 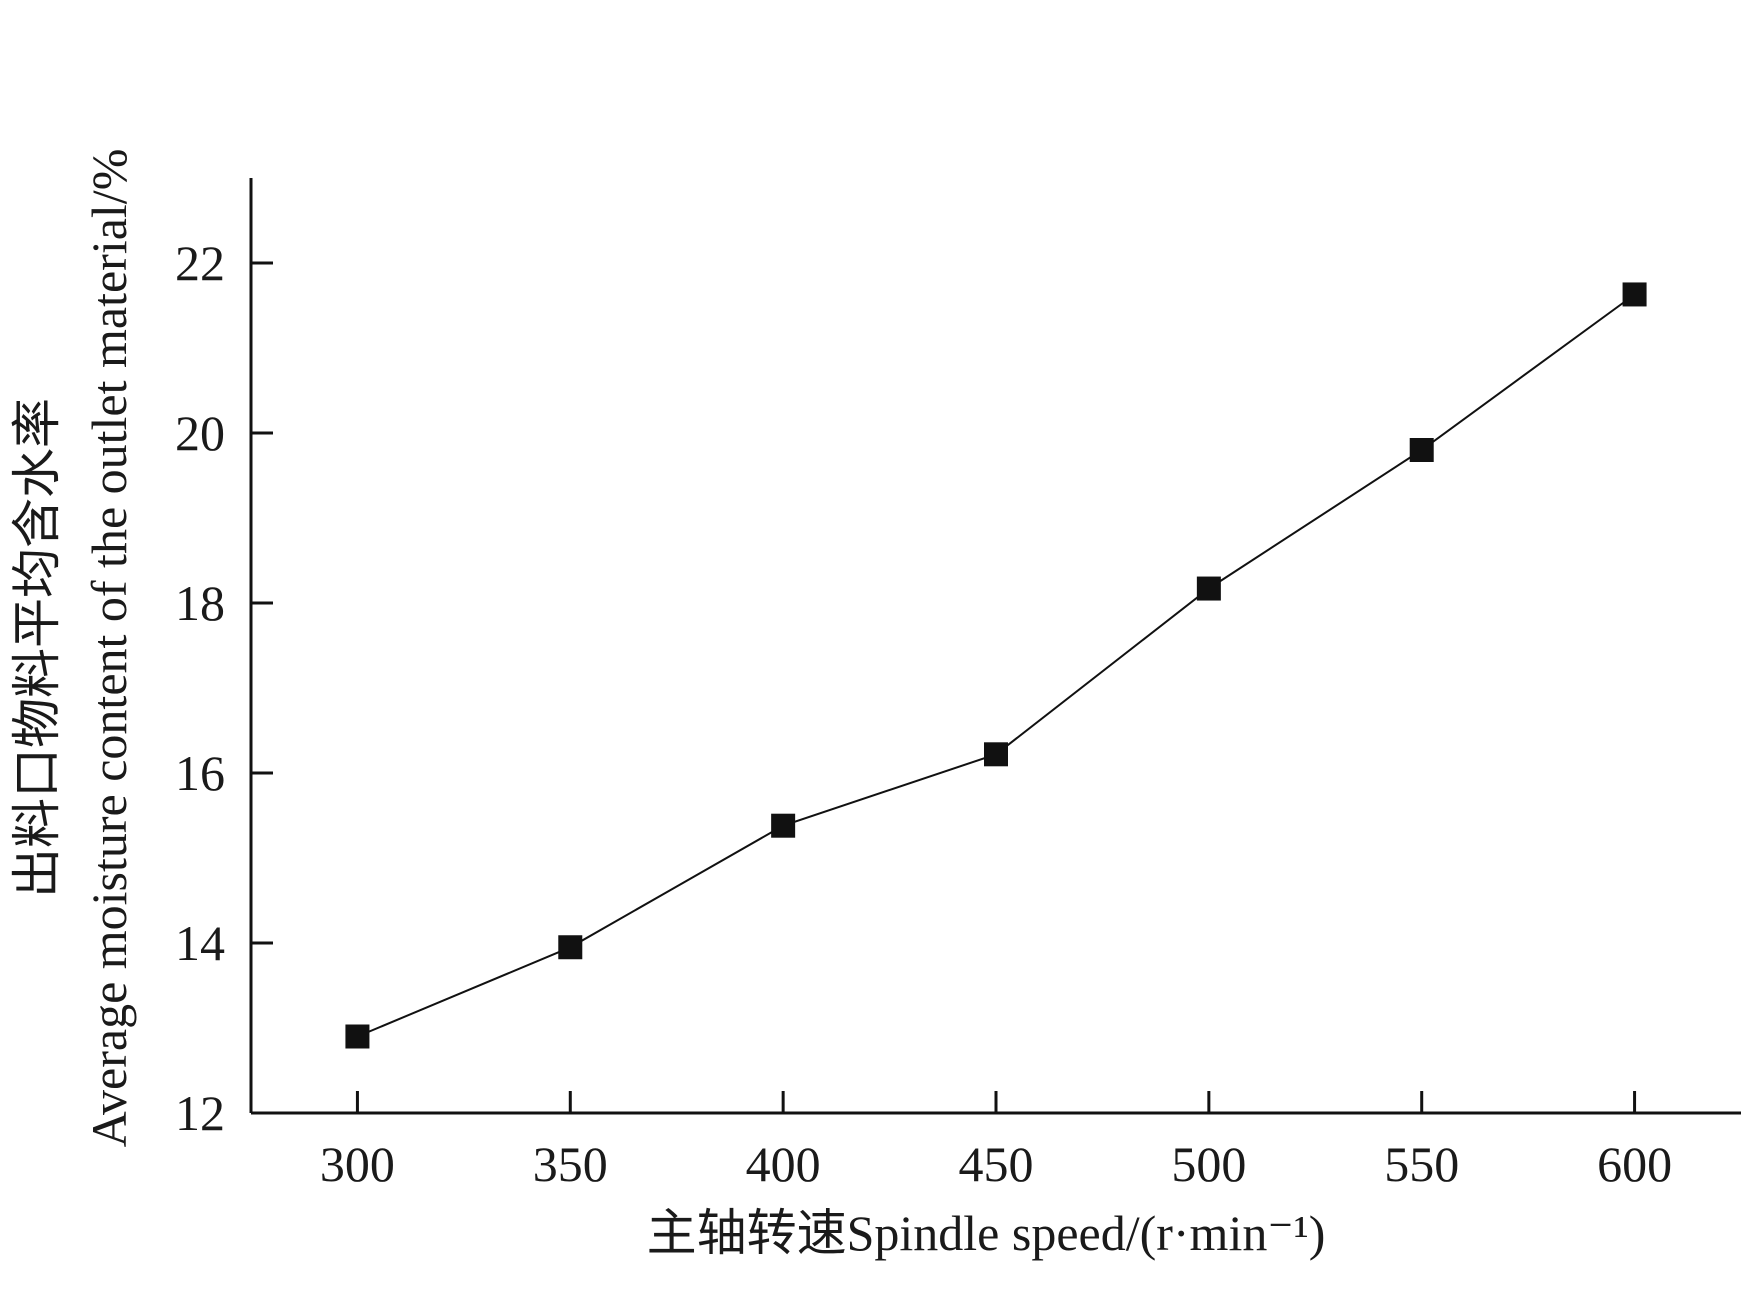 What do you see at coordinates (570, 1164) in the screenshot?
I see `x-tick-label: 350` at bounding box center [570, 1164].